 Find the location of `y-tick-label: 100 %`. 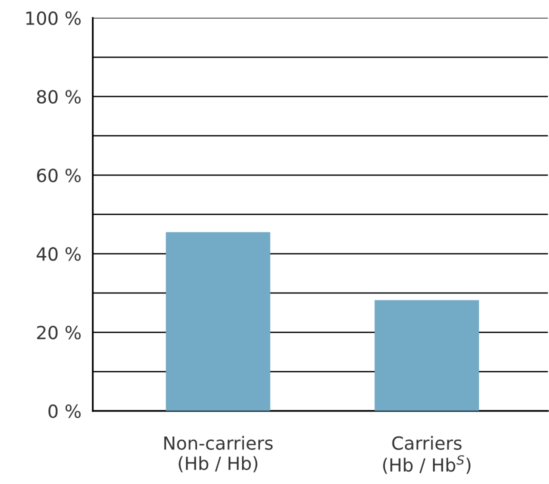

y-tick-label: 100 % is located at coordinates (53, 18).